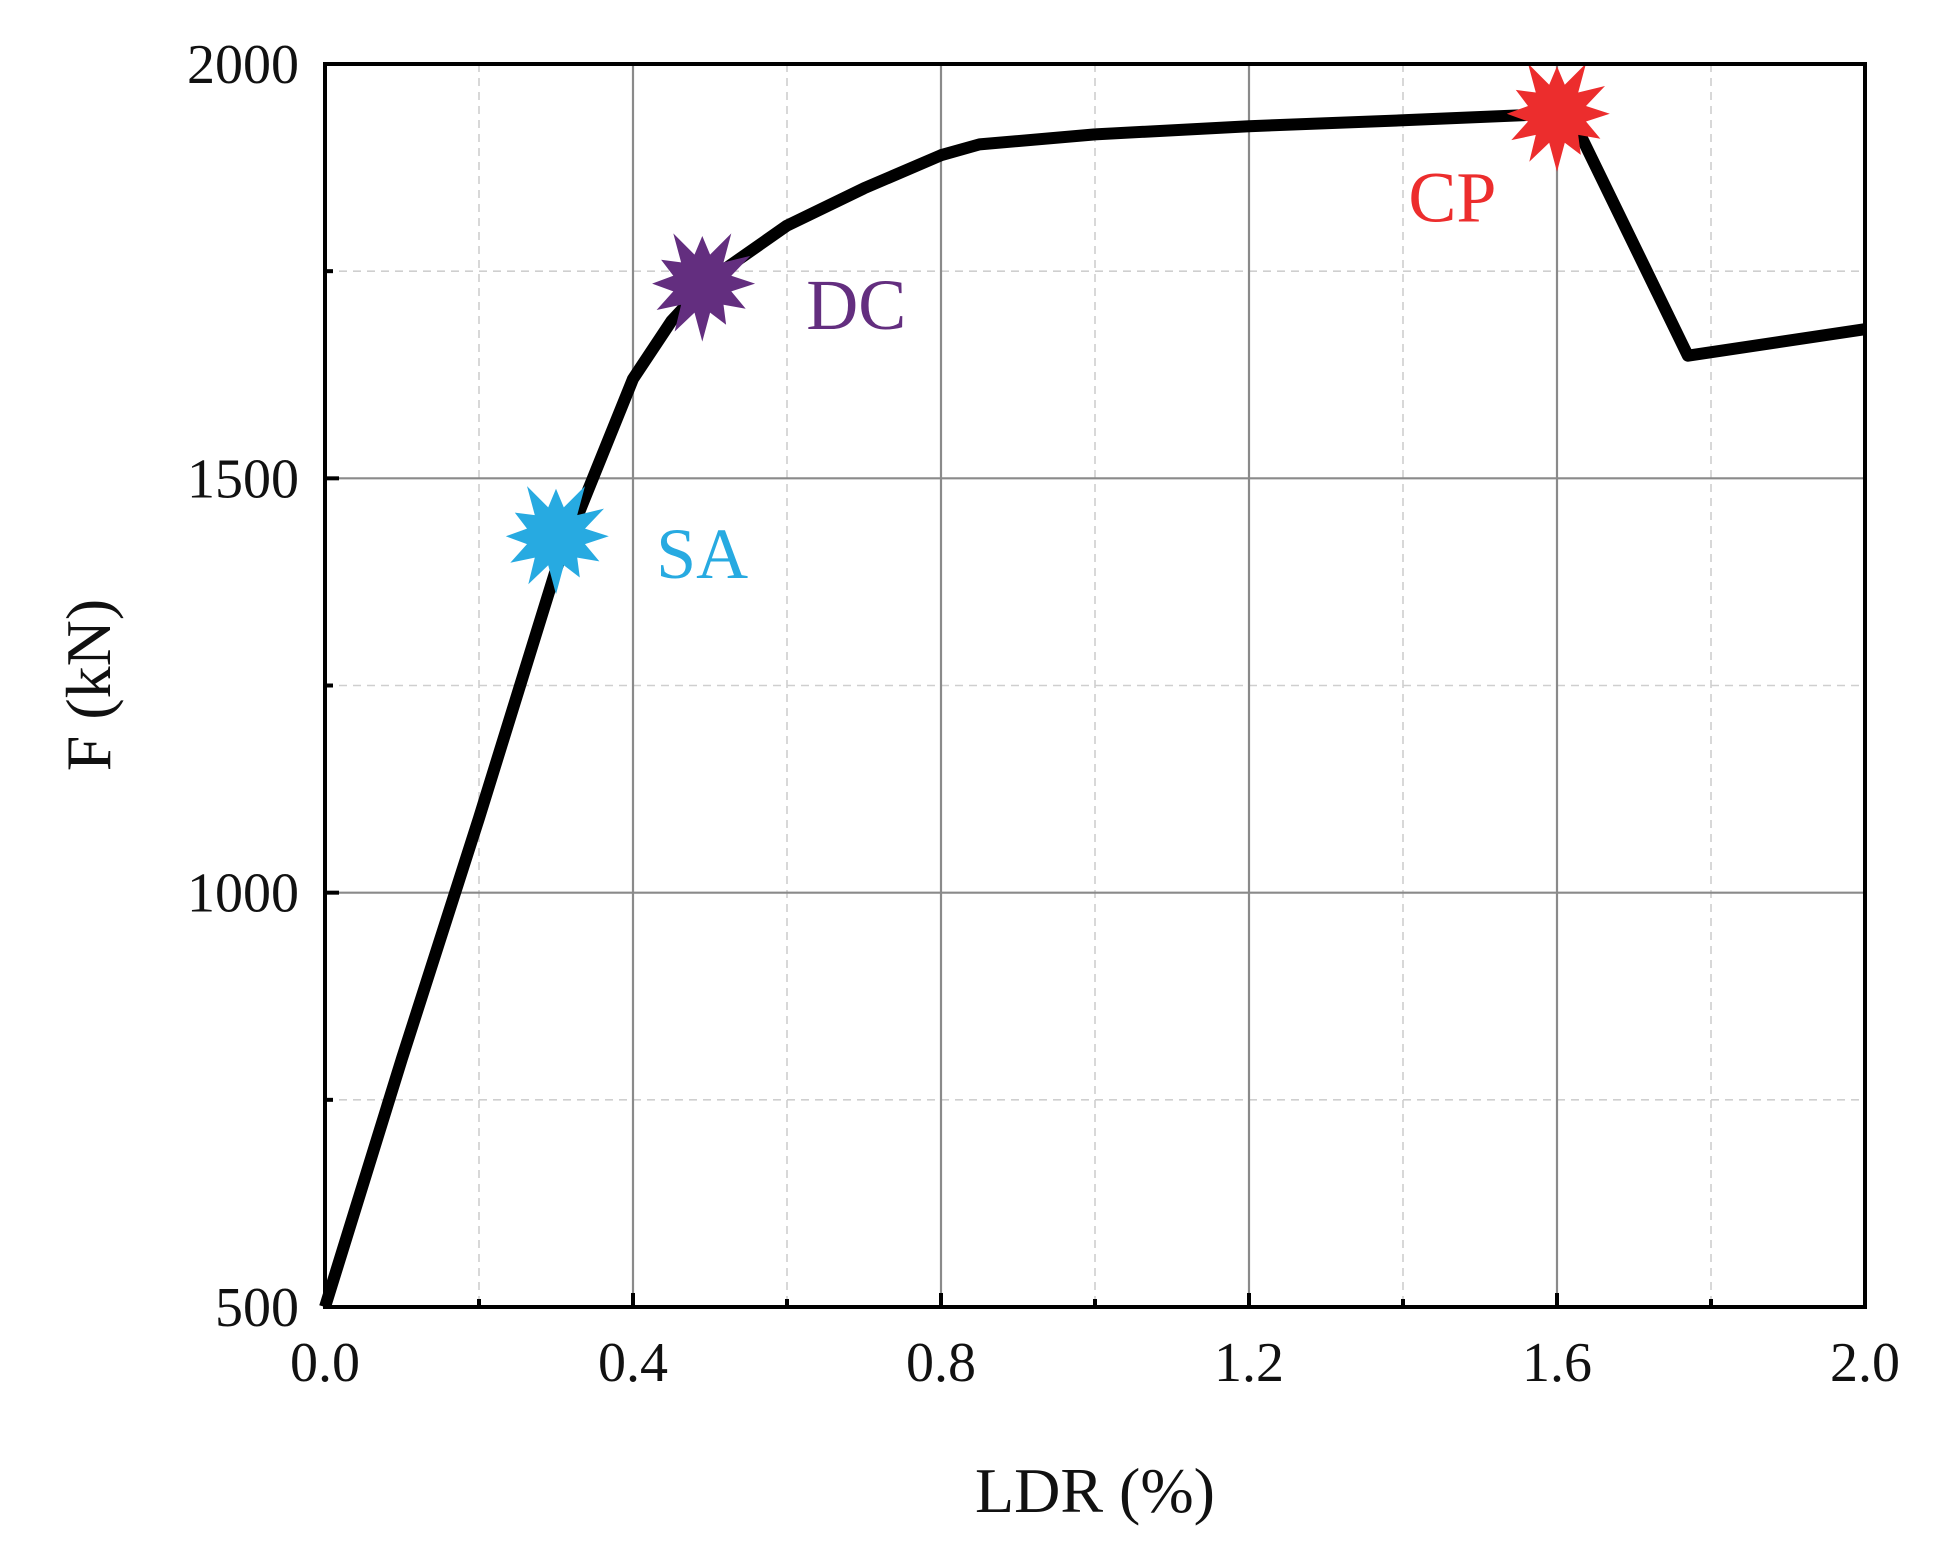 Image resolution: width=1934 pixels, height=1545 pixels. What do you see at coordinates (257, 1308) in the screenshot?
I see `y-tick-label: 500` at bounding box center [257, 1308].